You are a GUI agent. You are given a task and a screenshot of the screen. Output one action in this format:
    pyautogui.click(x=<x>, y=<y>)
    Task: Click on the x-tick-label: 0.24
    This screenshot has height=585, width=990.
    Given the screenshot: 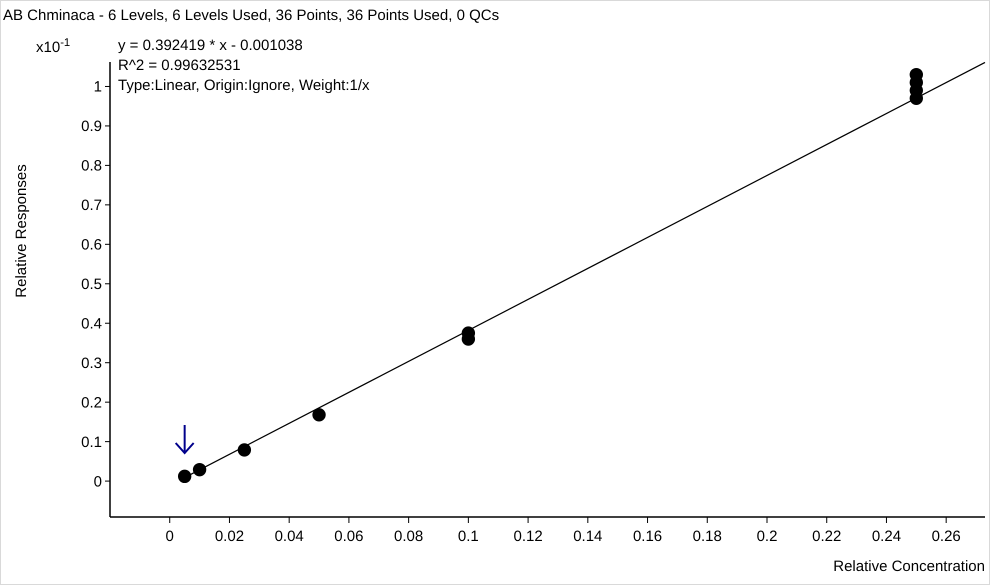 What is the action you would take?
    pyautogui.click(x=887, y=536)
    